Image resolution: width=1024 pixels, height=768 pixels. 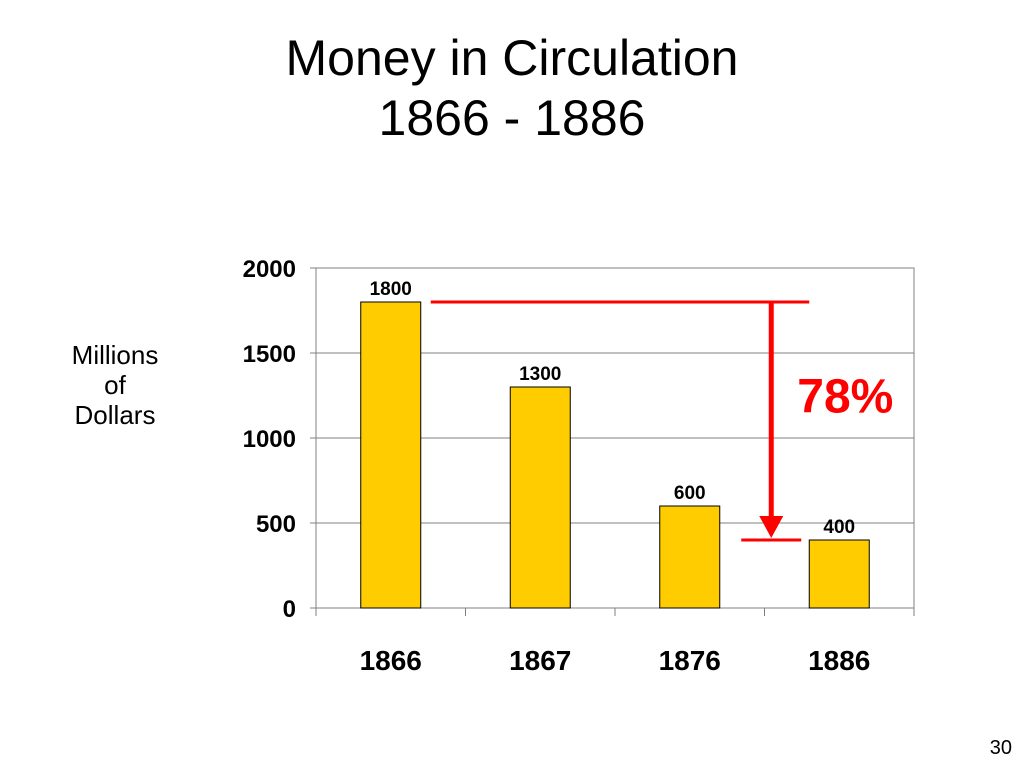 What do you see at coordinates (269, 354) in the screenshot?
I see `y-tick-label: 1500` at bounding box center [269, 354].